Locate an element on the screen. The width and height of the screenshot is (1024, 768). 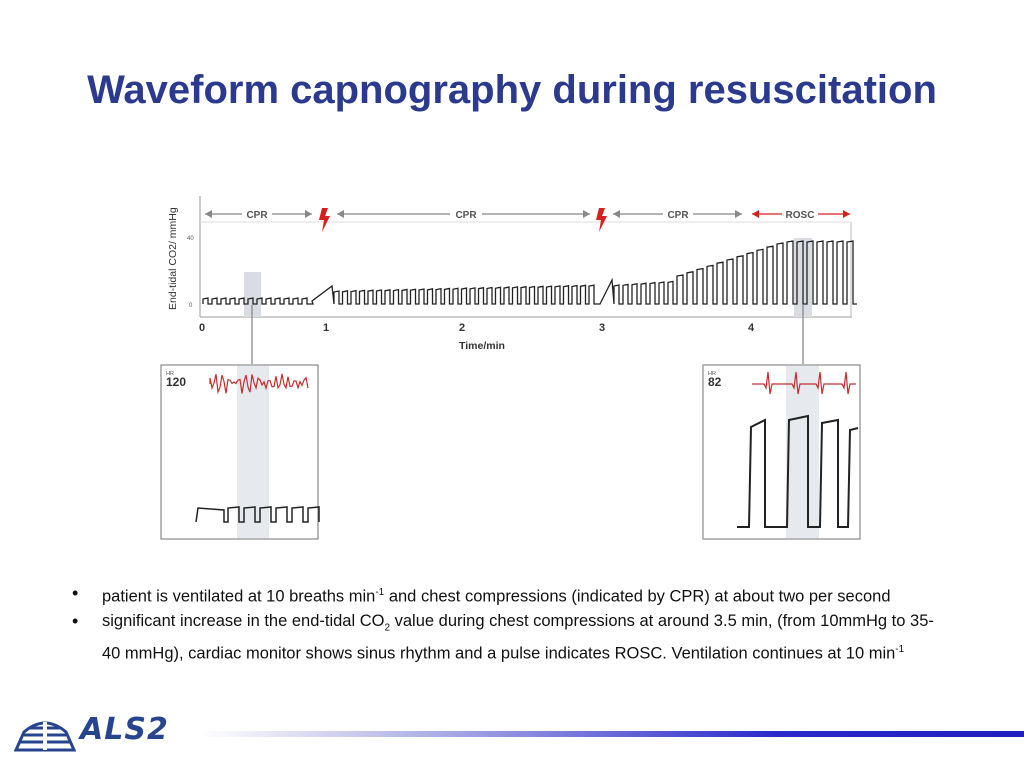
y-tick-40: 40 is located at coordinates (190, 239).